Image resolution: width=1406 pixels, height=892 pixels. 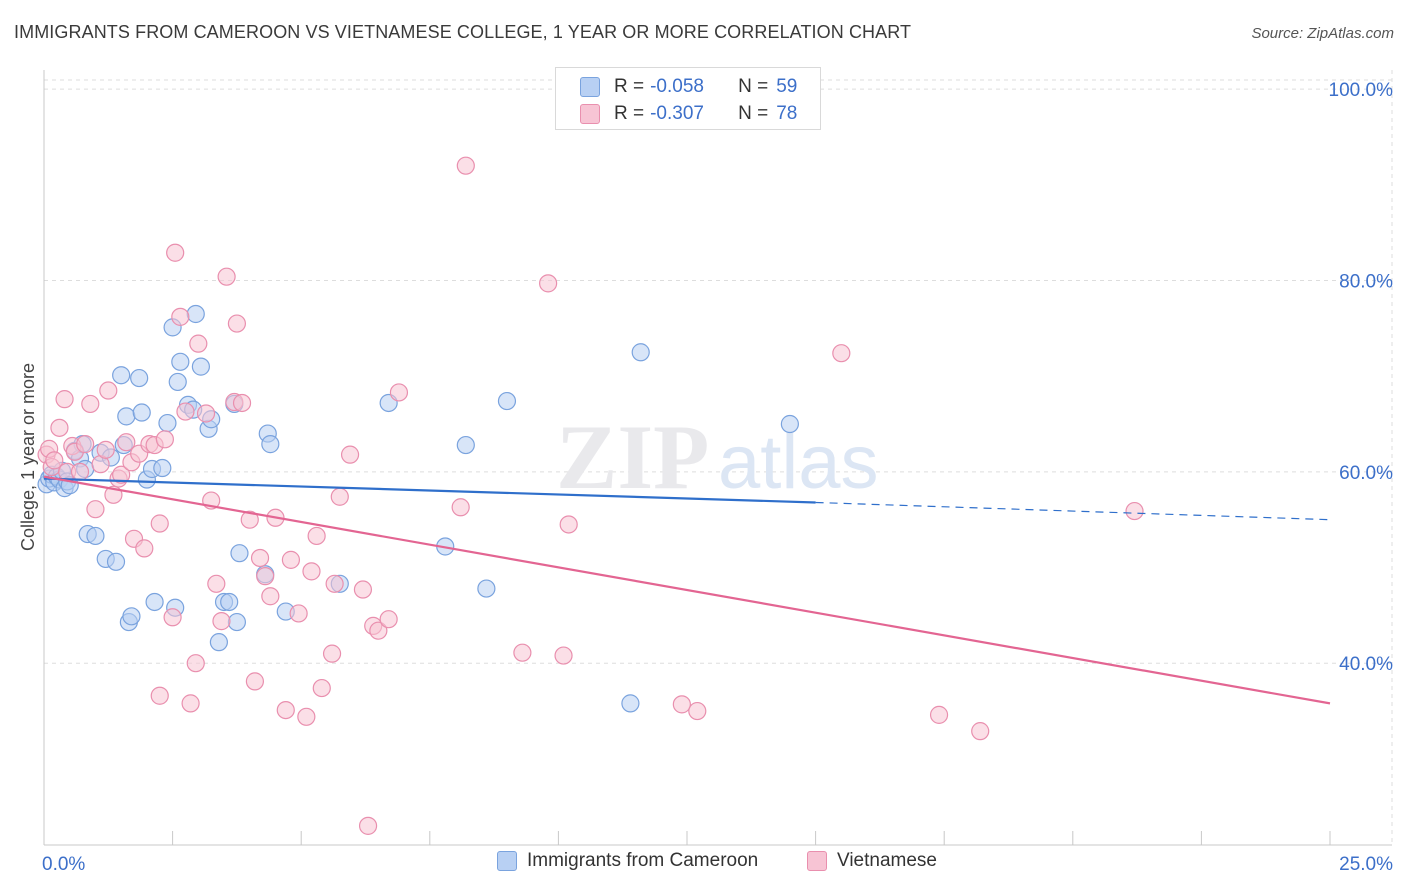 What do you see at coordinates (632, 457) in the screenshot?
I see `watermark-zip: ZIP` at bounding box center [632, 457].